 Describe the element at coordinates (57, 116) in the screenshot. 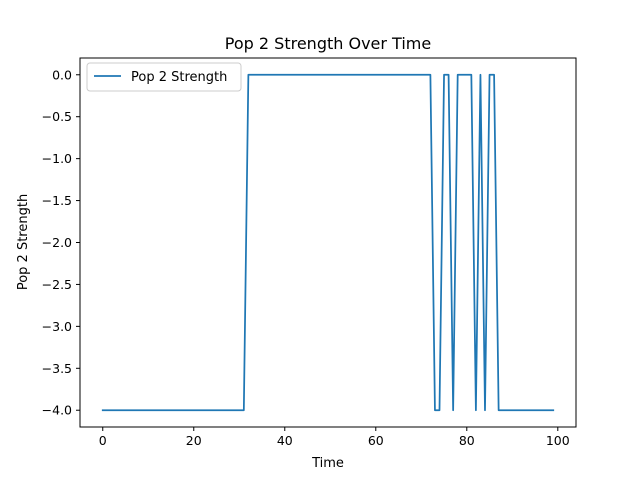

I see `y-tick-label: −0.5` at that location.